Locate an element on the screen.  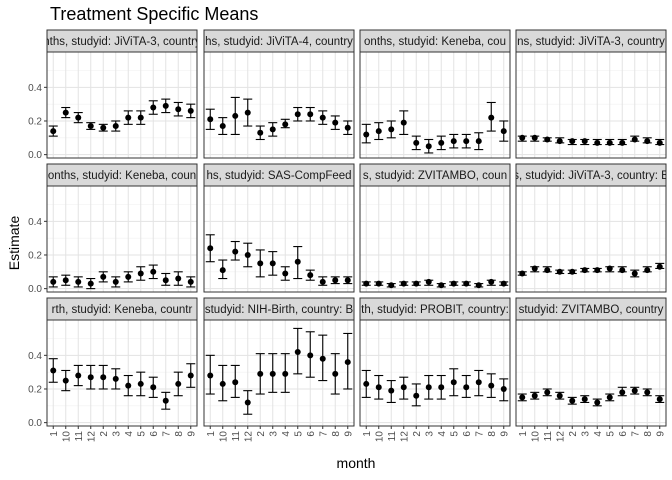
x-tick-label: 4 is located at coordinates (442, 434).